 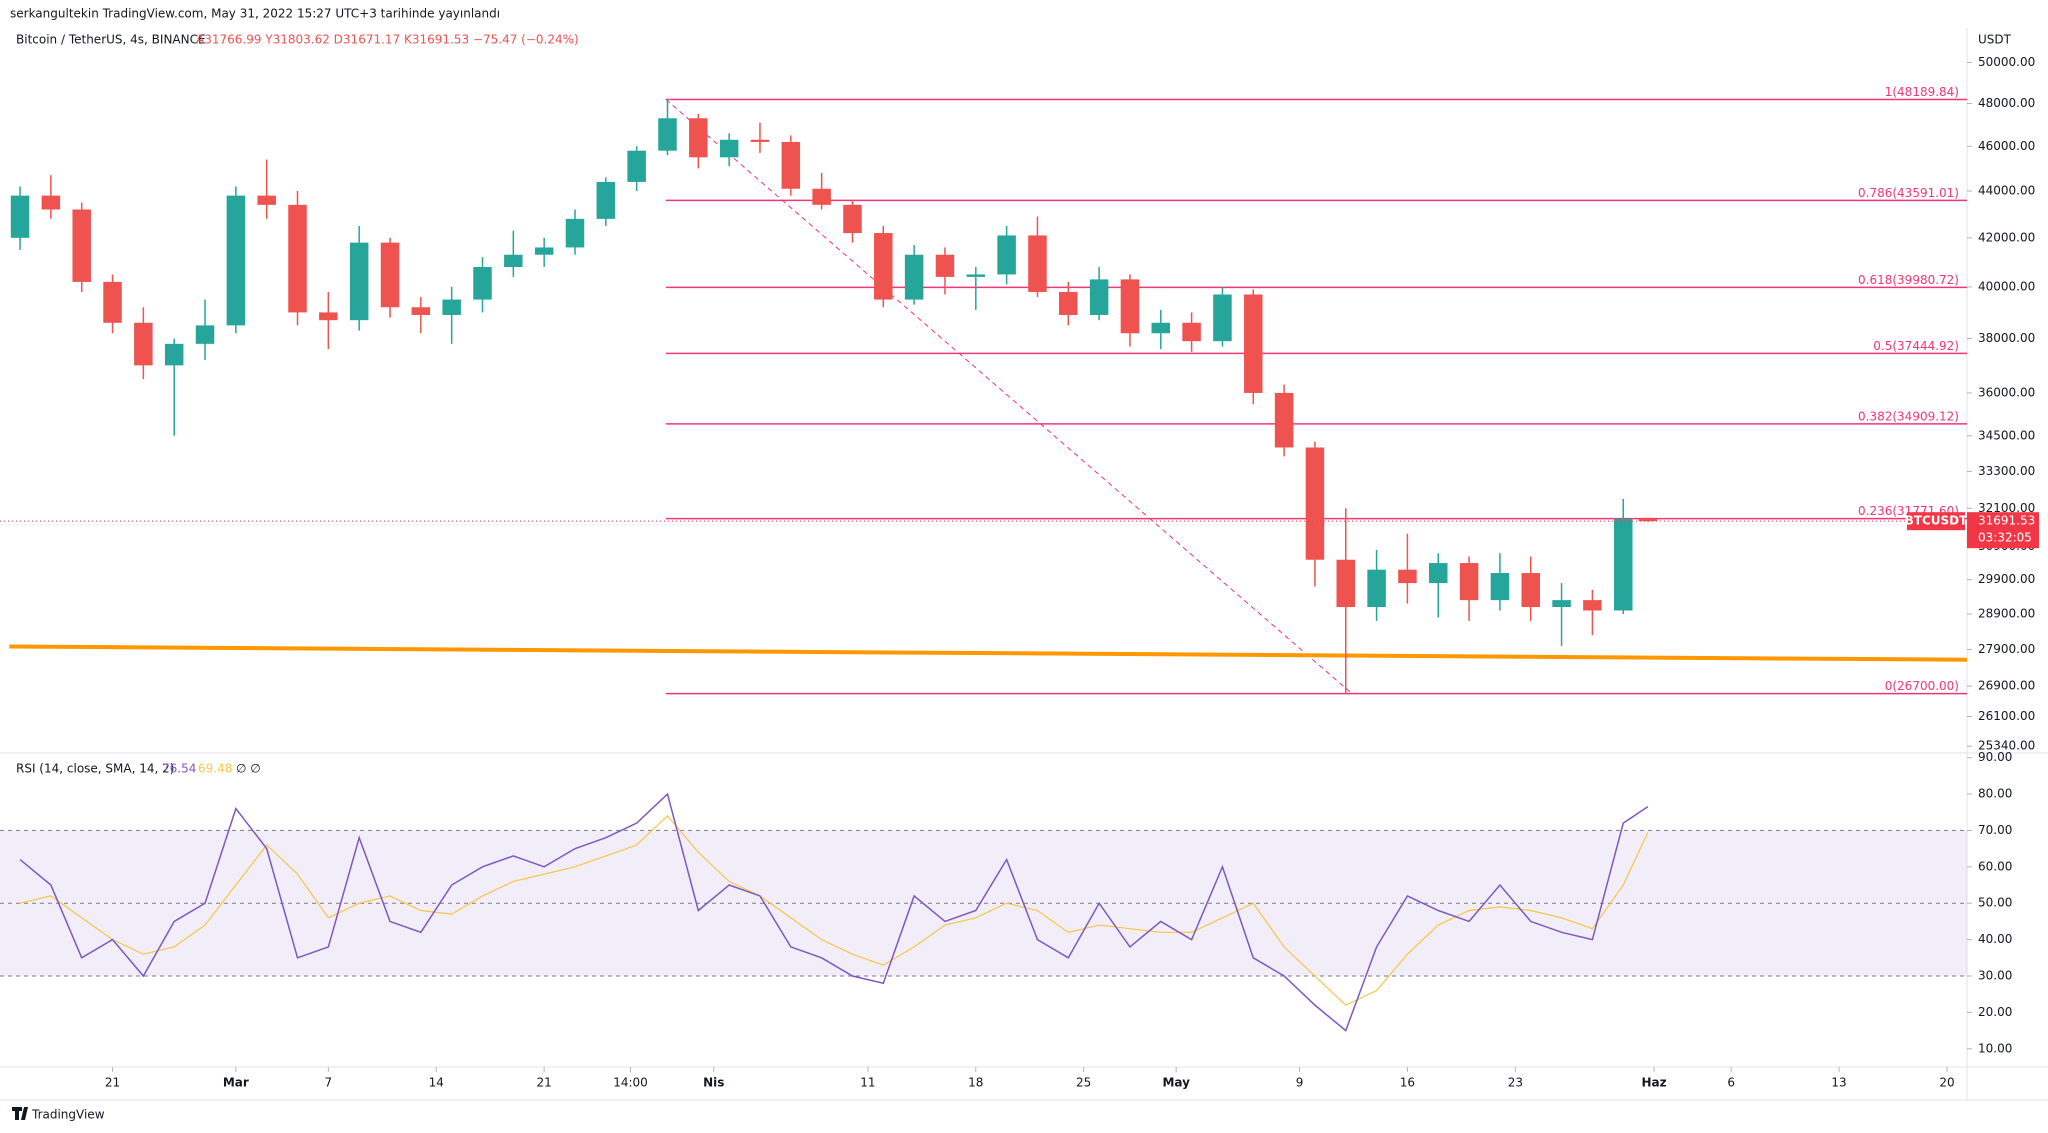 I want to click on y-tick-label: 32100.00, so click(x=2006, y=508).